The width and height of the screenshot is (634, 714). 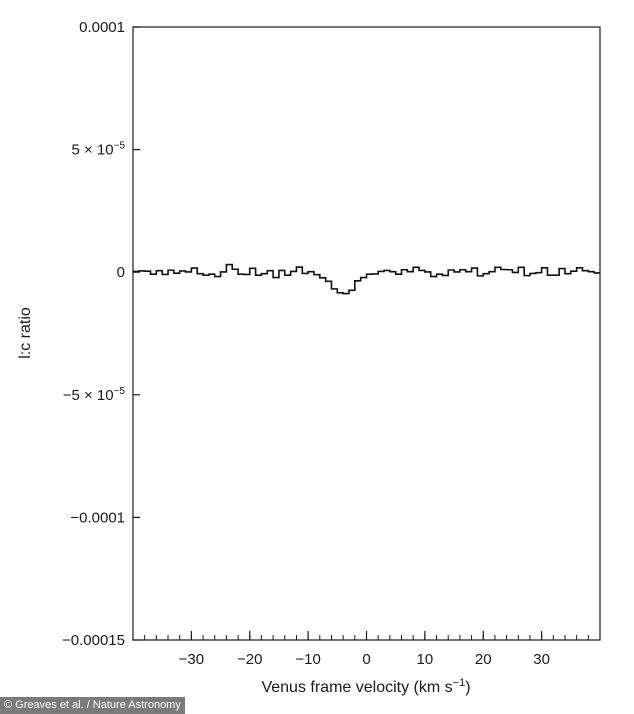 I want to click on y-tick-label-text: −5 × 10, so click(x=88, y=395).